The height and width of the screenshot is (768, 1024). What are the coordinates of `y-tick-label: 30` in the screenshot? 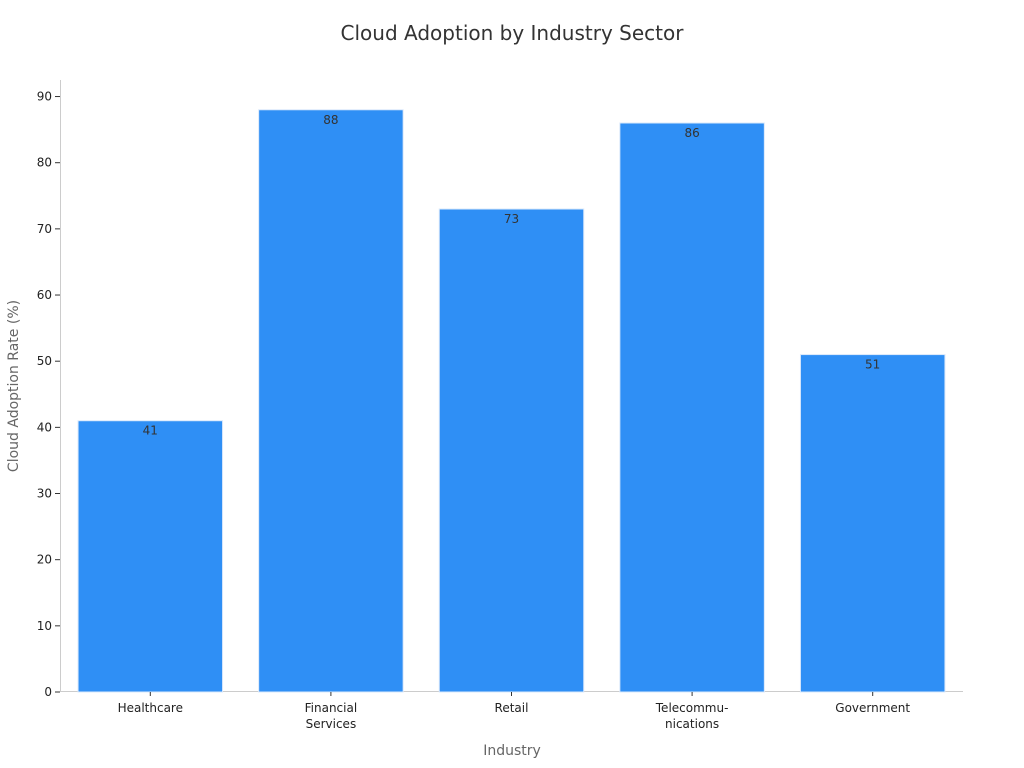 It's located at (44, 494).